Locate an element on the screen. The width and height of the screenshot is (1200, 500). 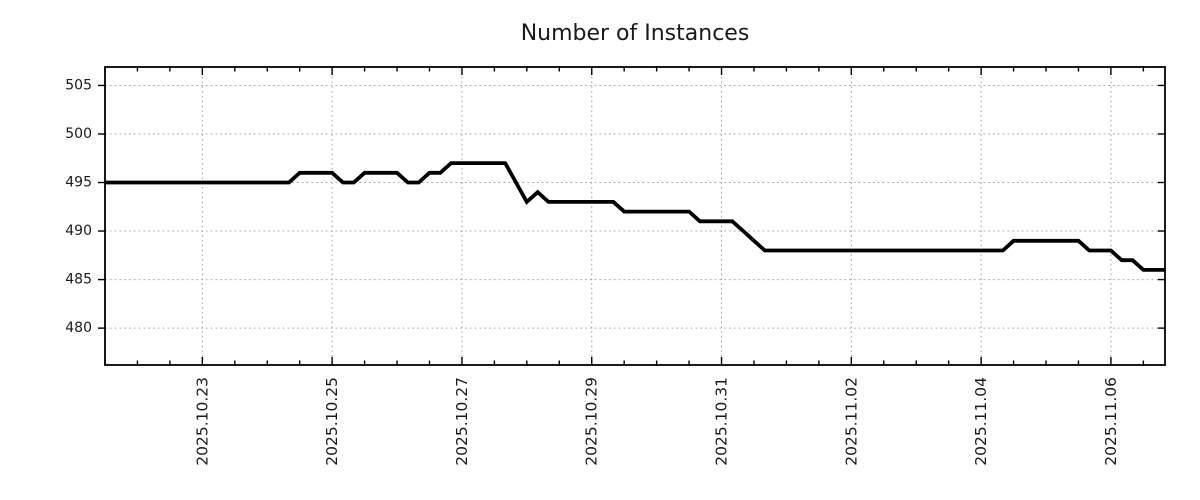
x-tick-label: 2025.11.02 is located at coordinates (851, 421).